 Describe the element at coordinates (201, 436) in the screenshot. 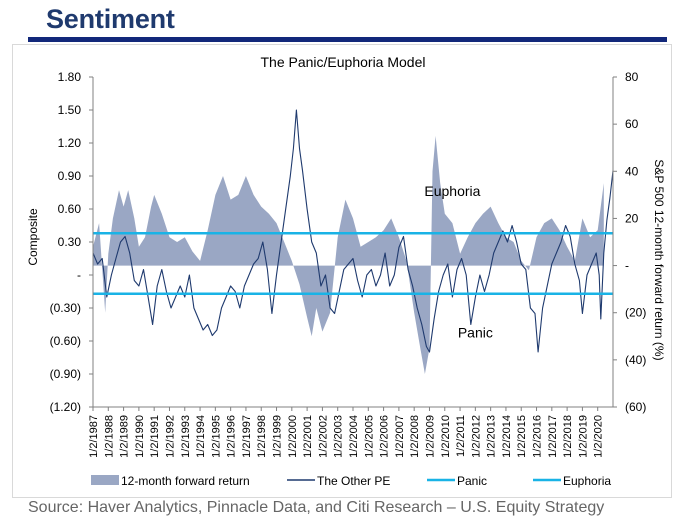

I see `x-tick-label: 1/2/1994` at that location.